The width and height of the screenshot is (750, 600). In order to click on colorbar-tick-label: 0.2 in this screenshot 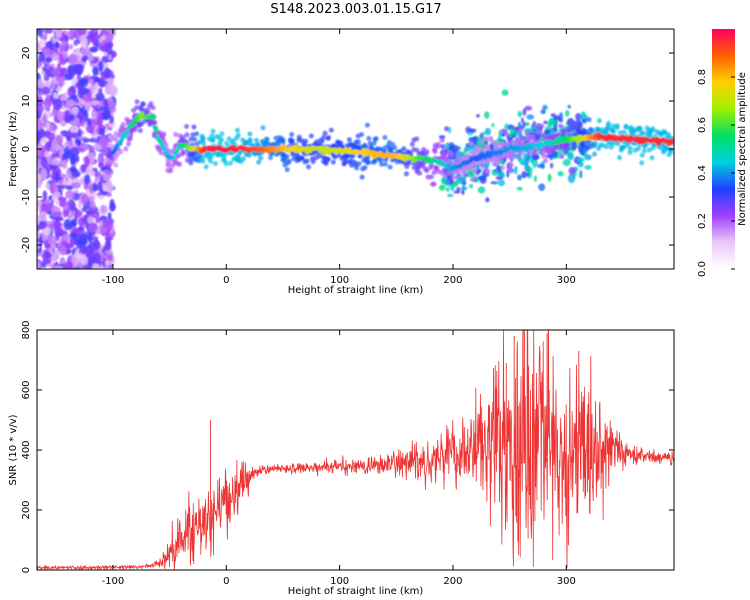, I will do `click(702, 221)`.